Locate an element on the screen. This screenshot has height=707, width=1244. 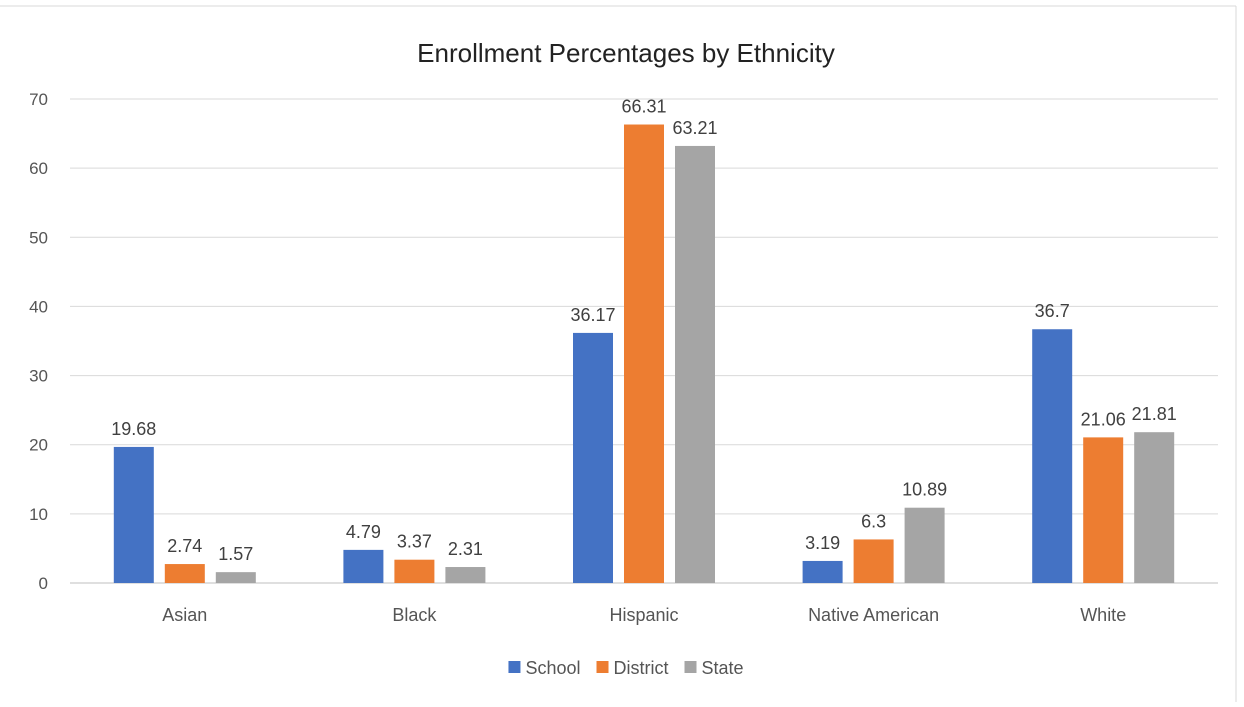
data-label: 4.79 is located at coordinates (363, 532).